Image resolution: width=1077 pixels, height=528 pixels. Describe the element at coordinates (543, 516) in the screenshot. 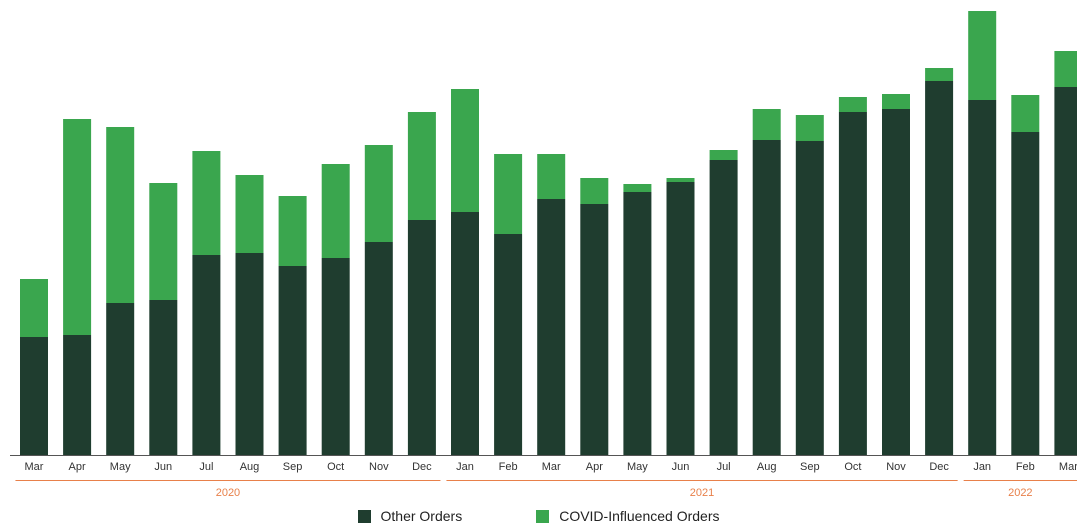

I see `legend-swatch-covid-orders` at that location.